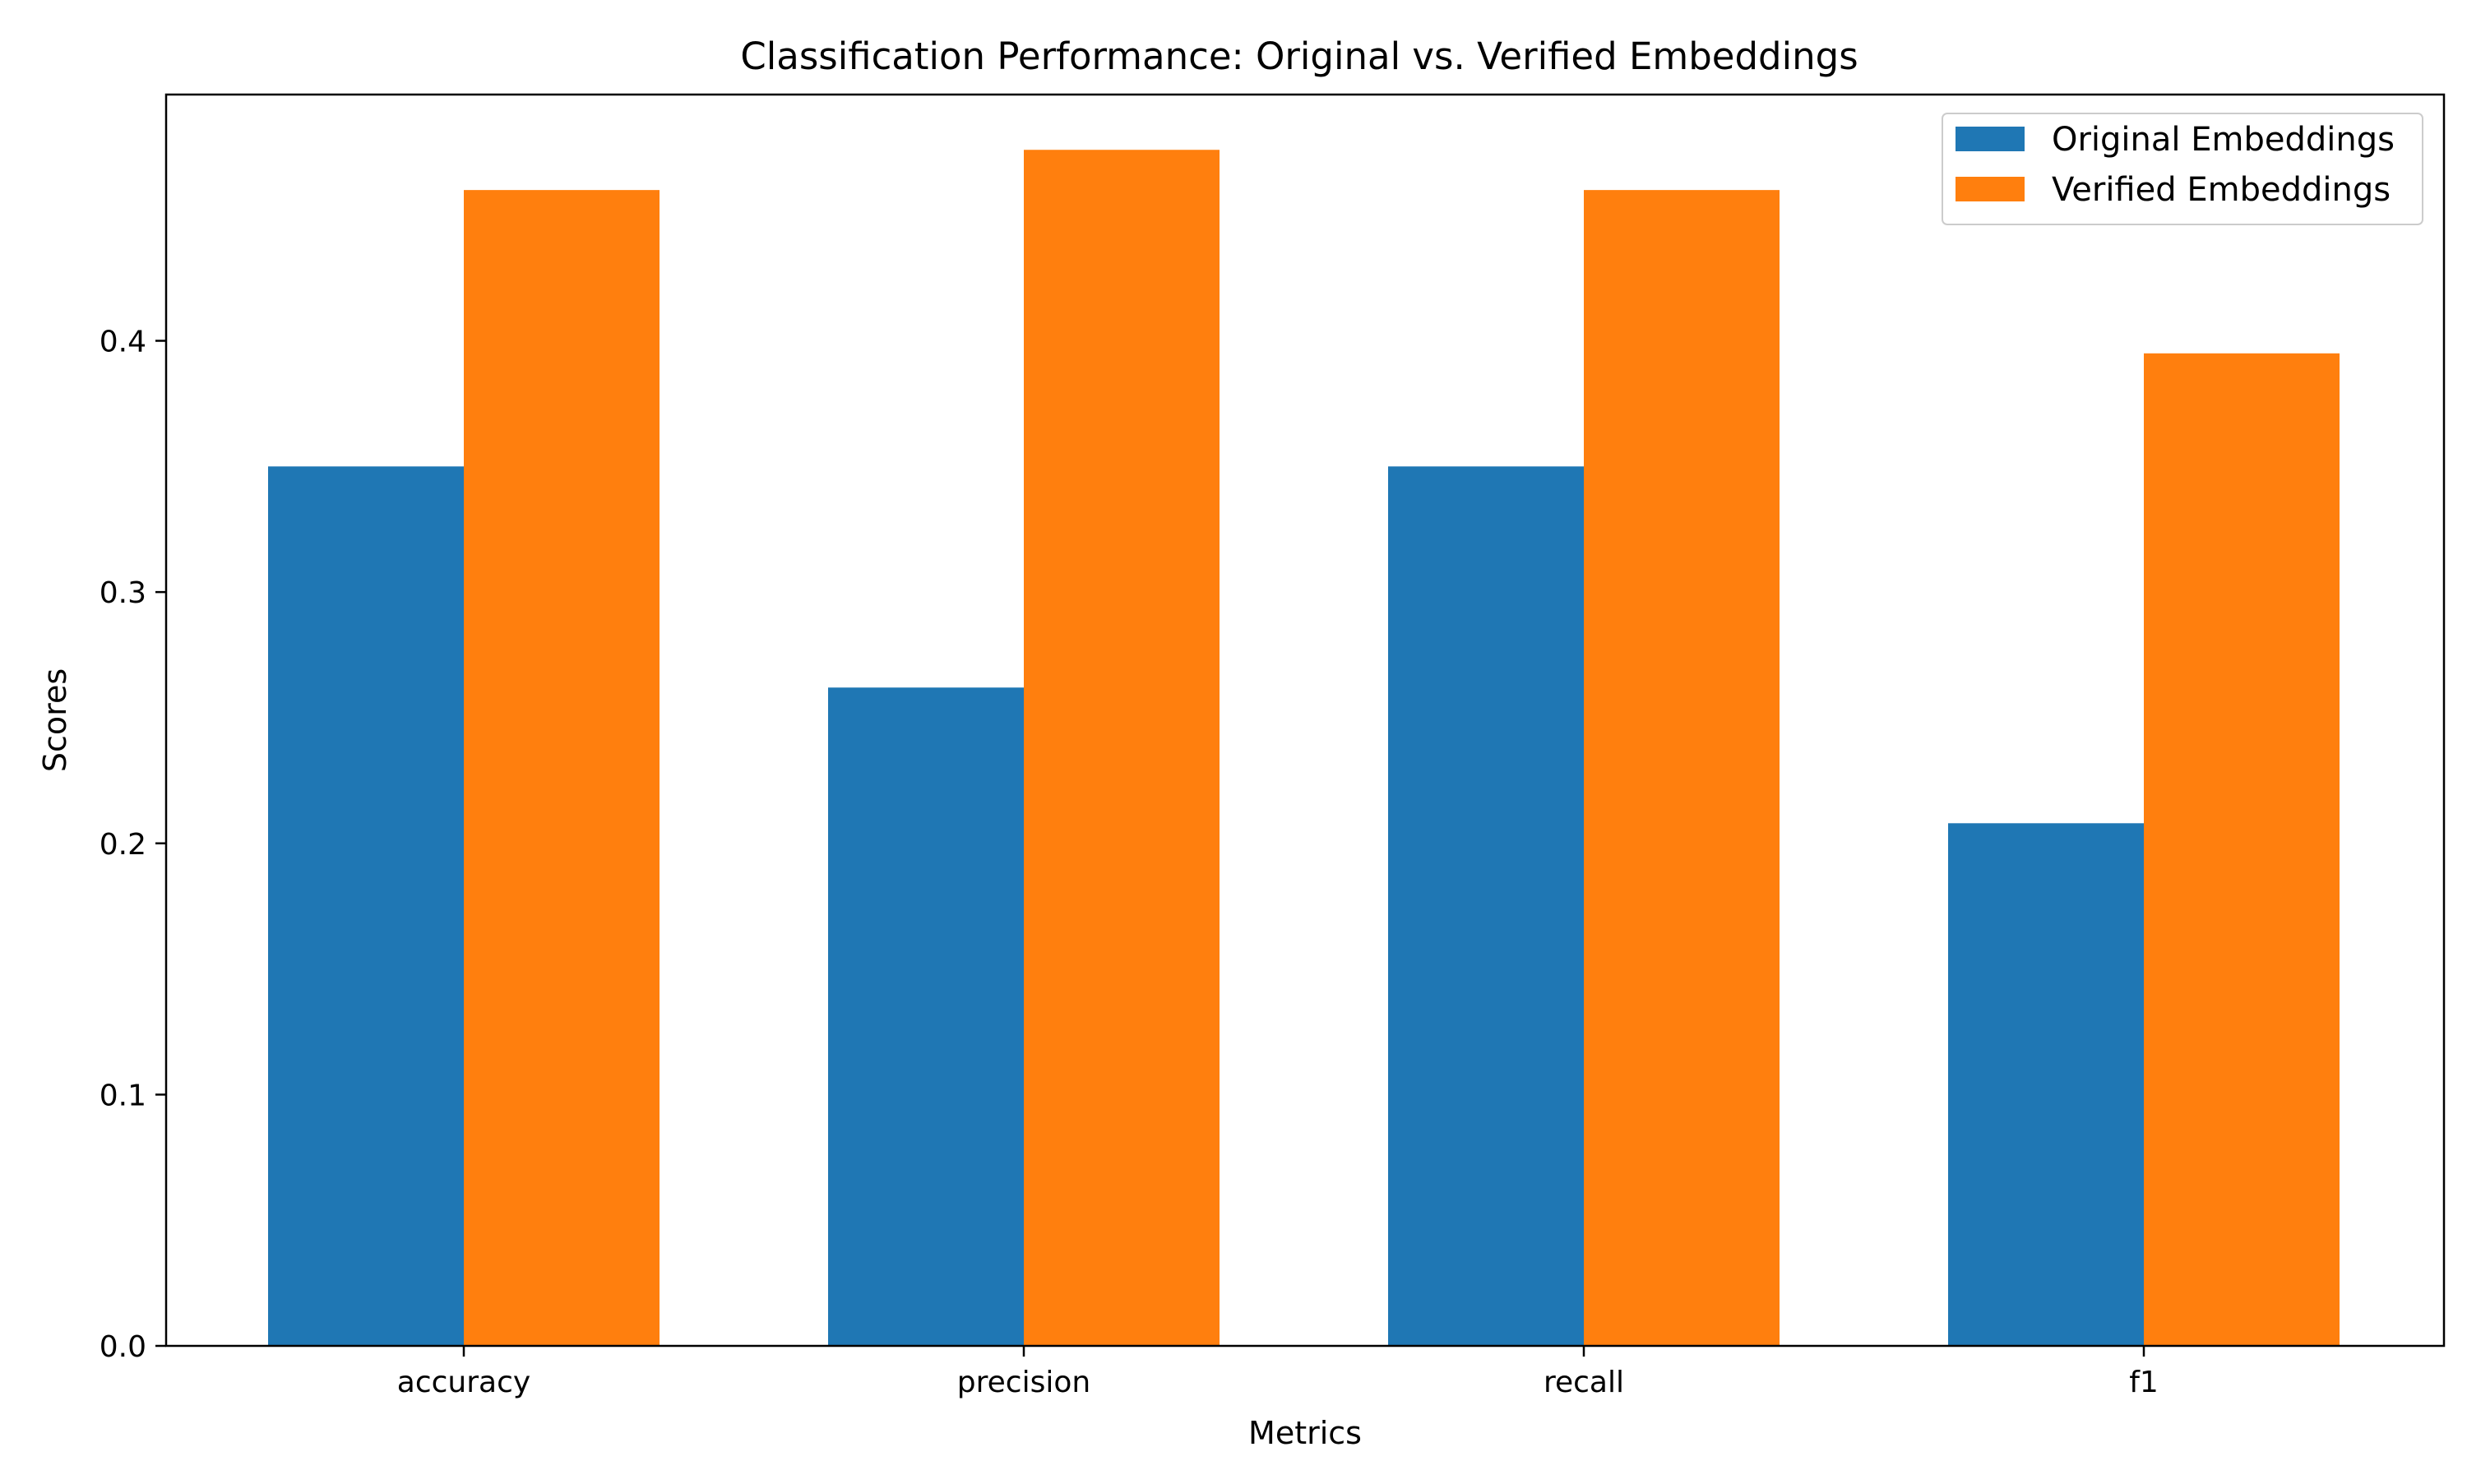 The width and height of the screenshot is (2467, 1484). I want to click on x-tick-label-f1: f1, so click(2144, 1382).